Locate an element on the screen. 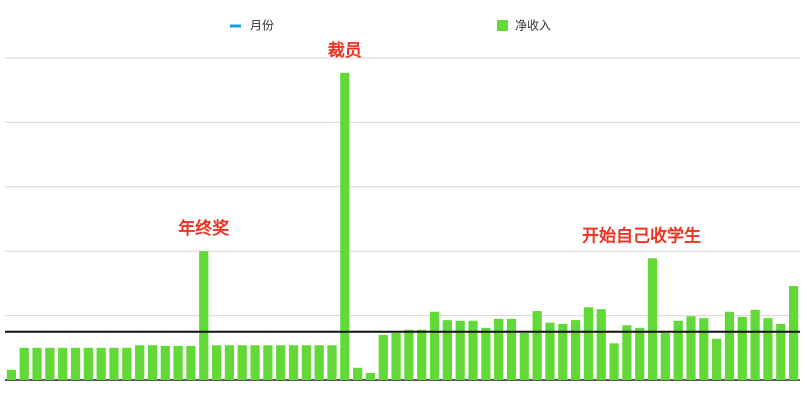  annotation: 年终奖 is located at coordinates (204, 228).